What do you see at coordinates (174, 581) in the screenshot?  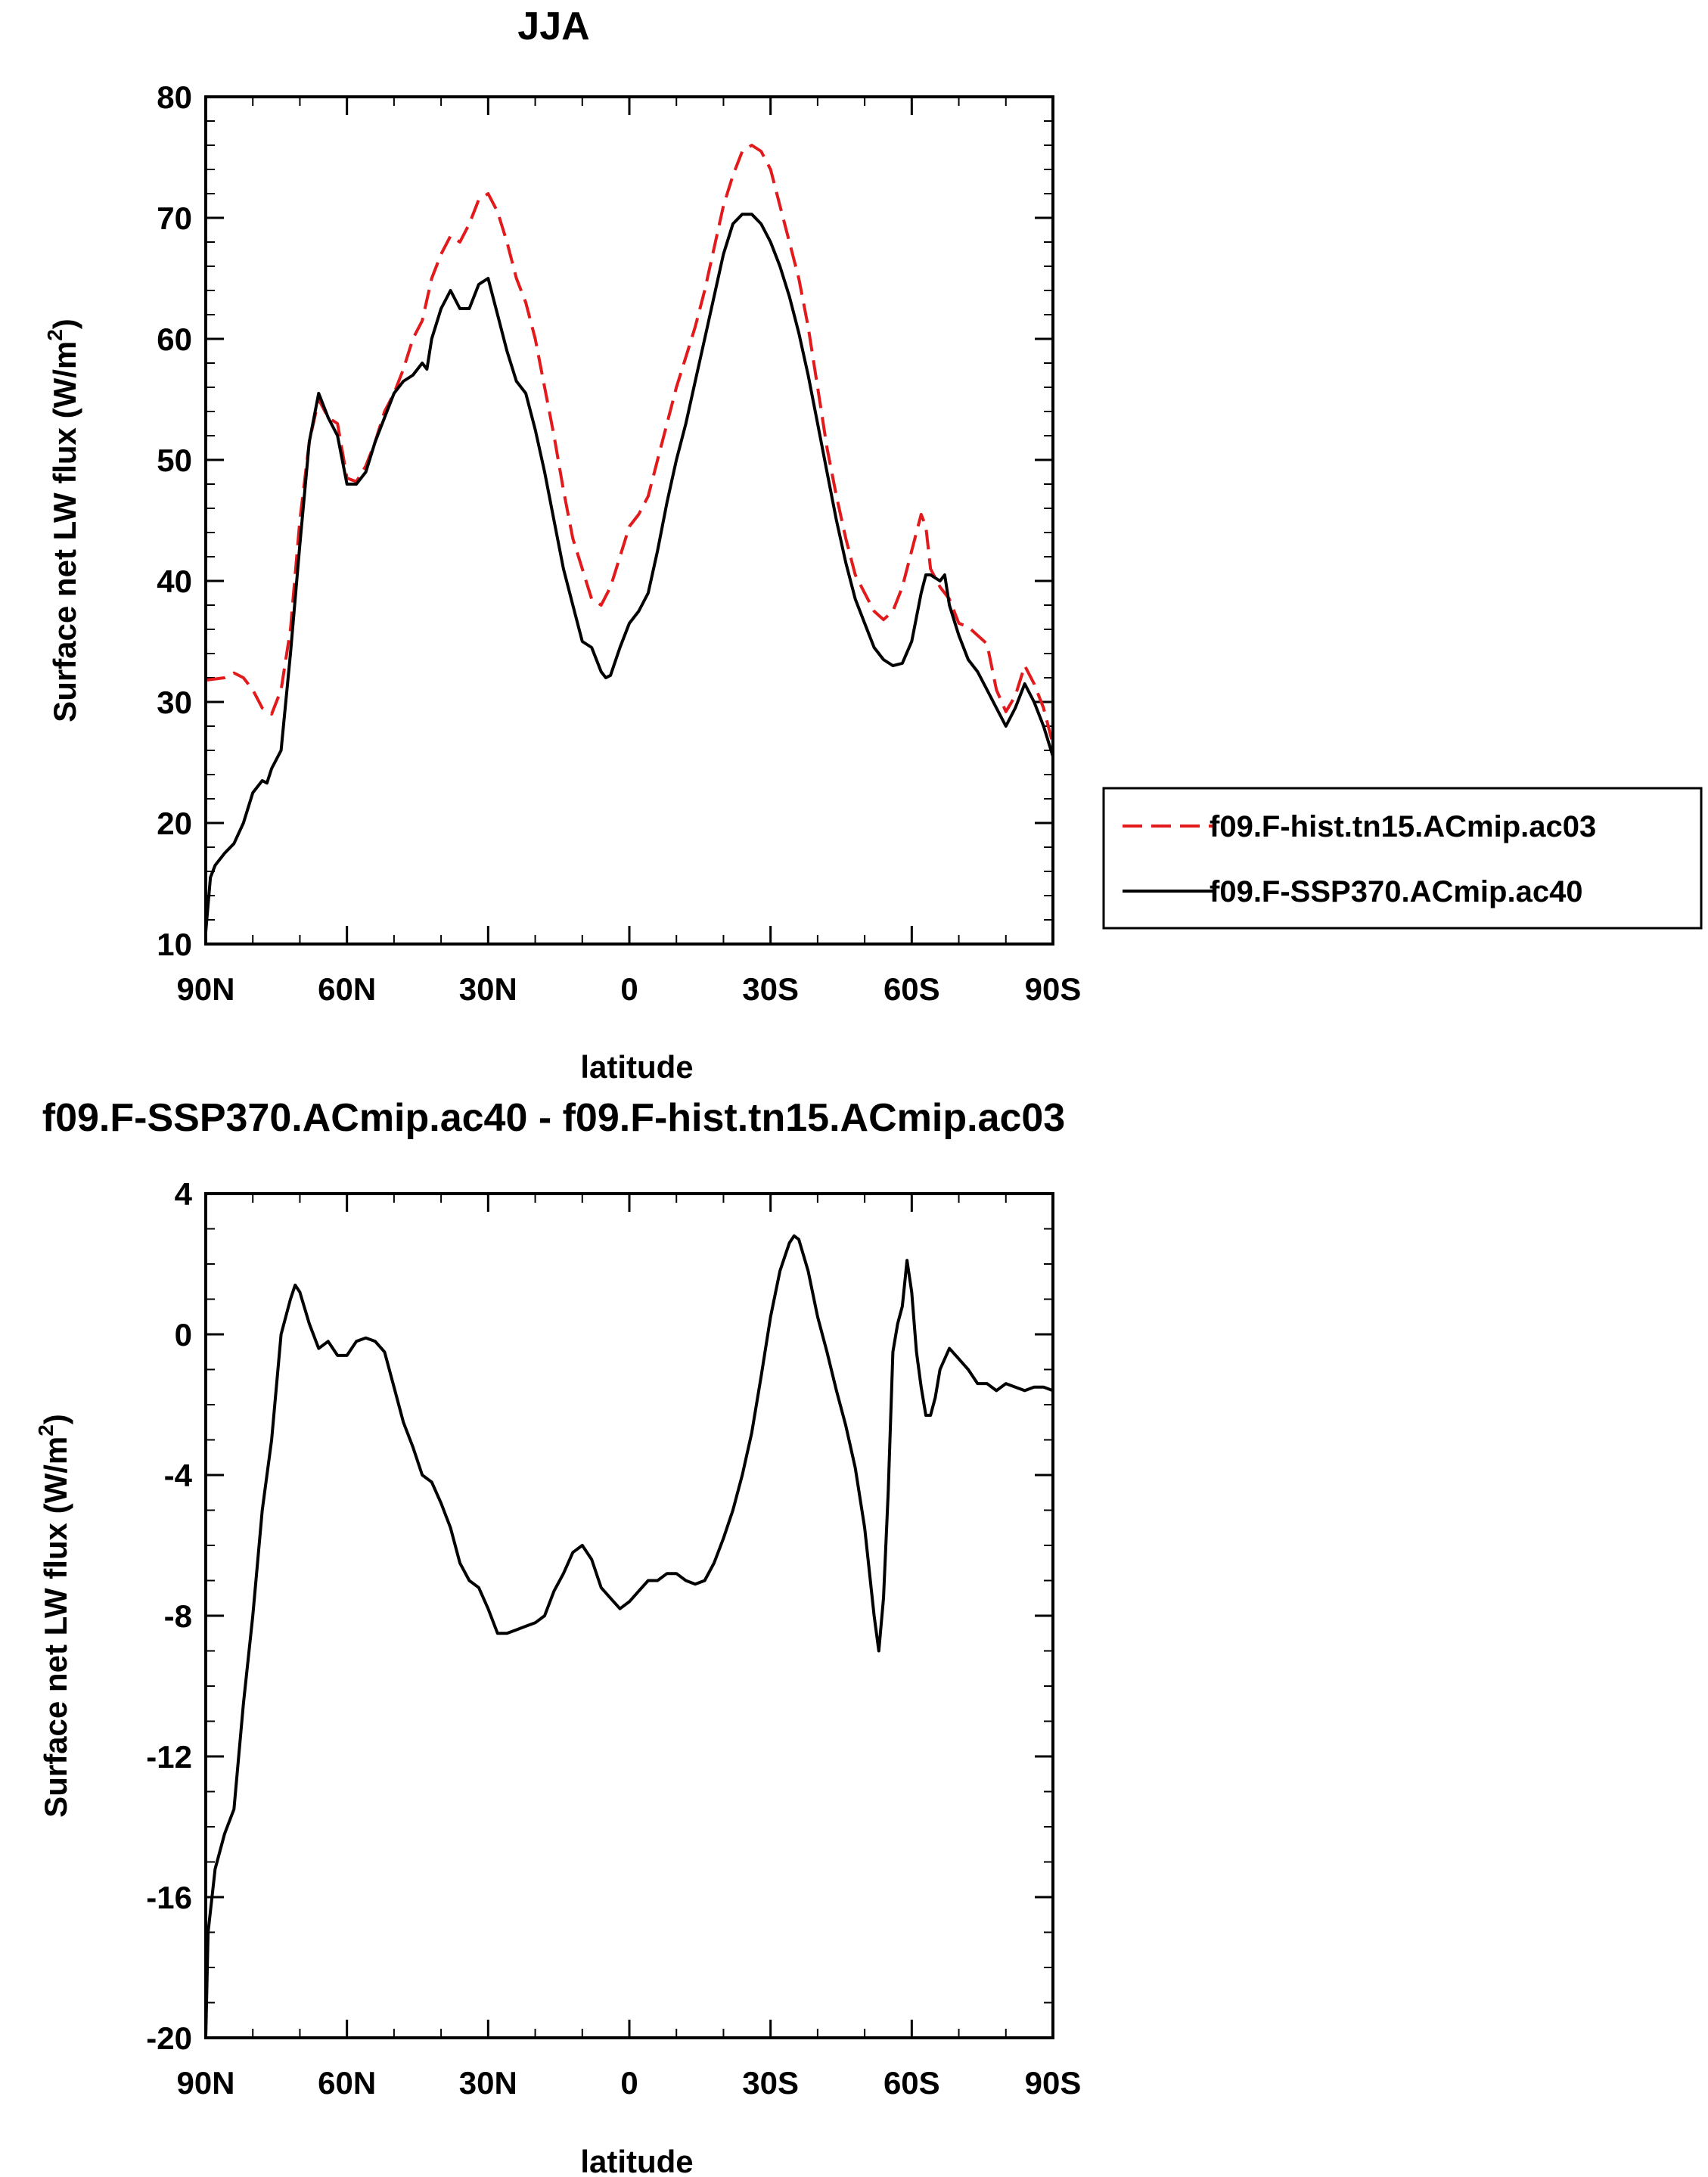 I see `y-tick-label: 40` at bounding box center [174, 581].